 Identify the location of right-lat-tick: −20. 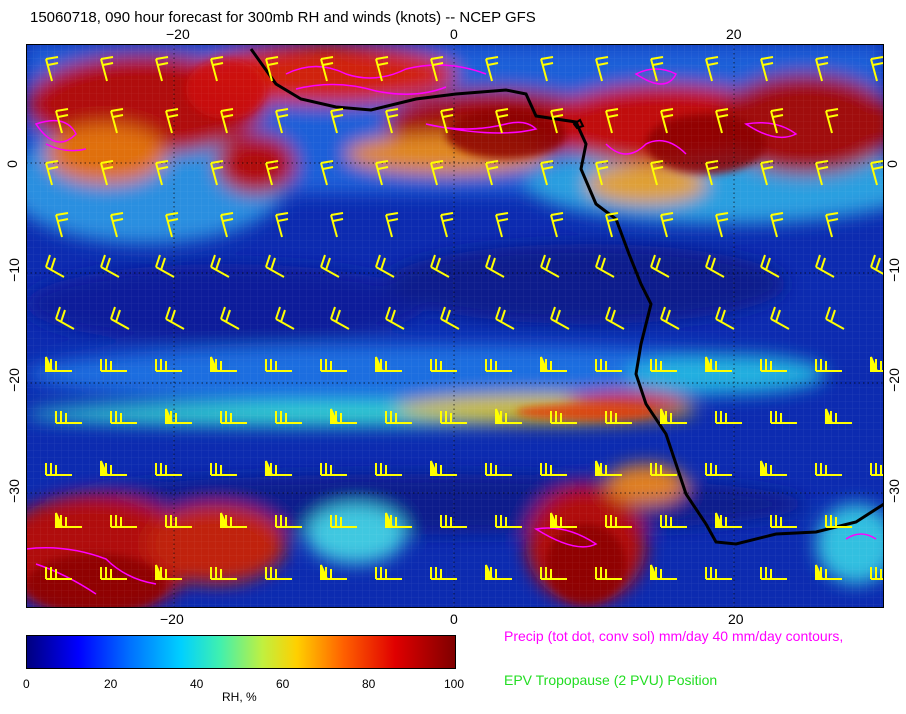
(893, 380).